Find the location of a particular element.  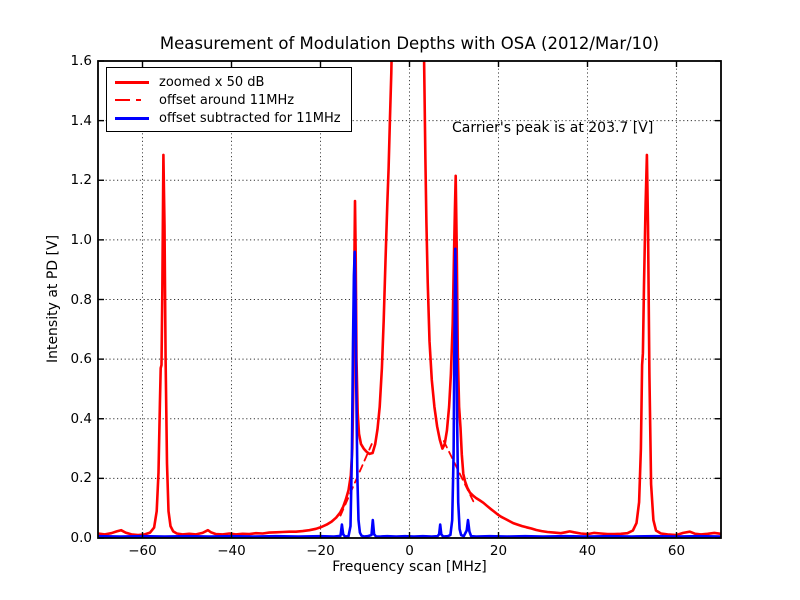

x-tick-label: −20 is located at coordinates (320, 551).